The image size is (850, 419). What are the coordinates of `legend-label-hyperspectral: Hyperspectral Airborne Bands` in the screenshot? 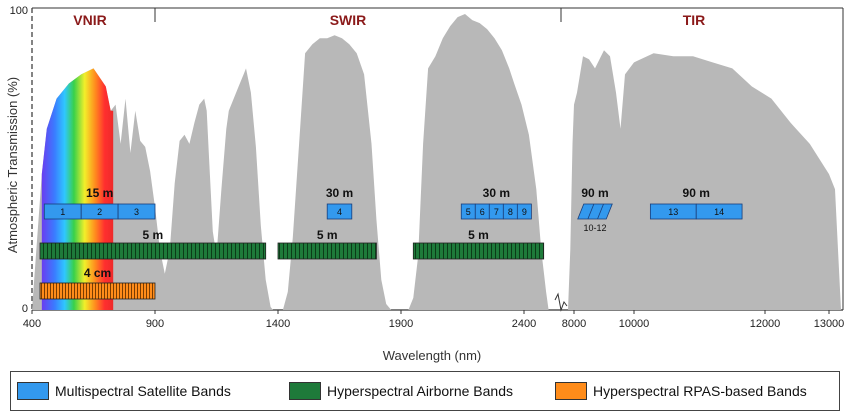 It's located at (420, 391).